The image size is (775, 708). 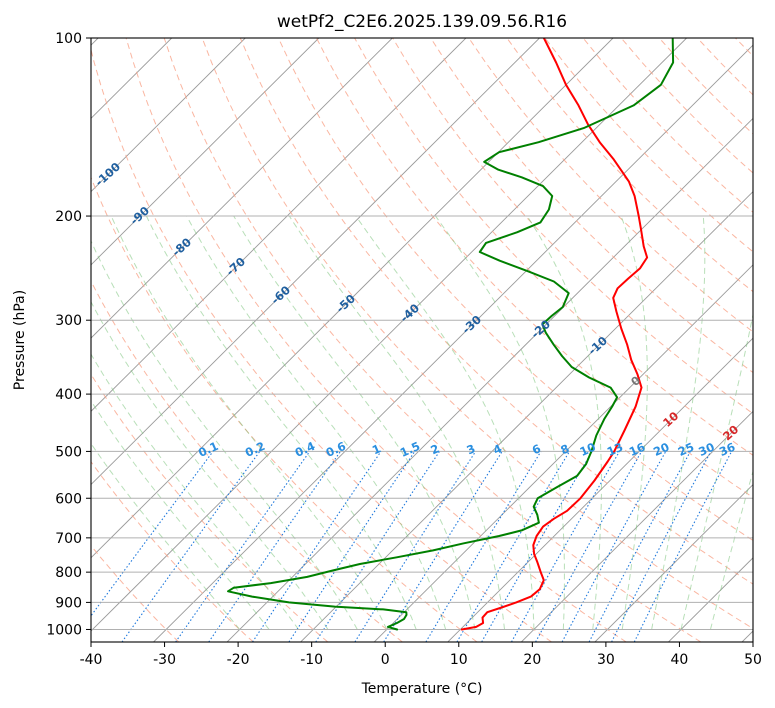 I want to click on y-tick-label: 700, so click(x=68, y=539).